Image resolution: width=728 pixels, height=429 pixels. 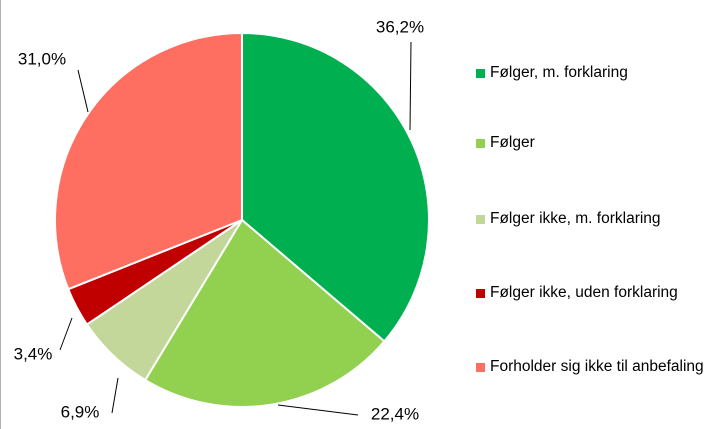 I want to click on data-label: 6,9%, so click(x=80, y=411).